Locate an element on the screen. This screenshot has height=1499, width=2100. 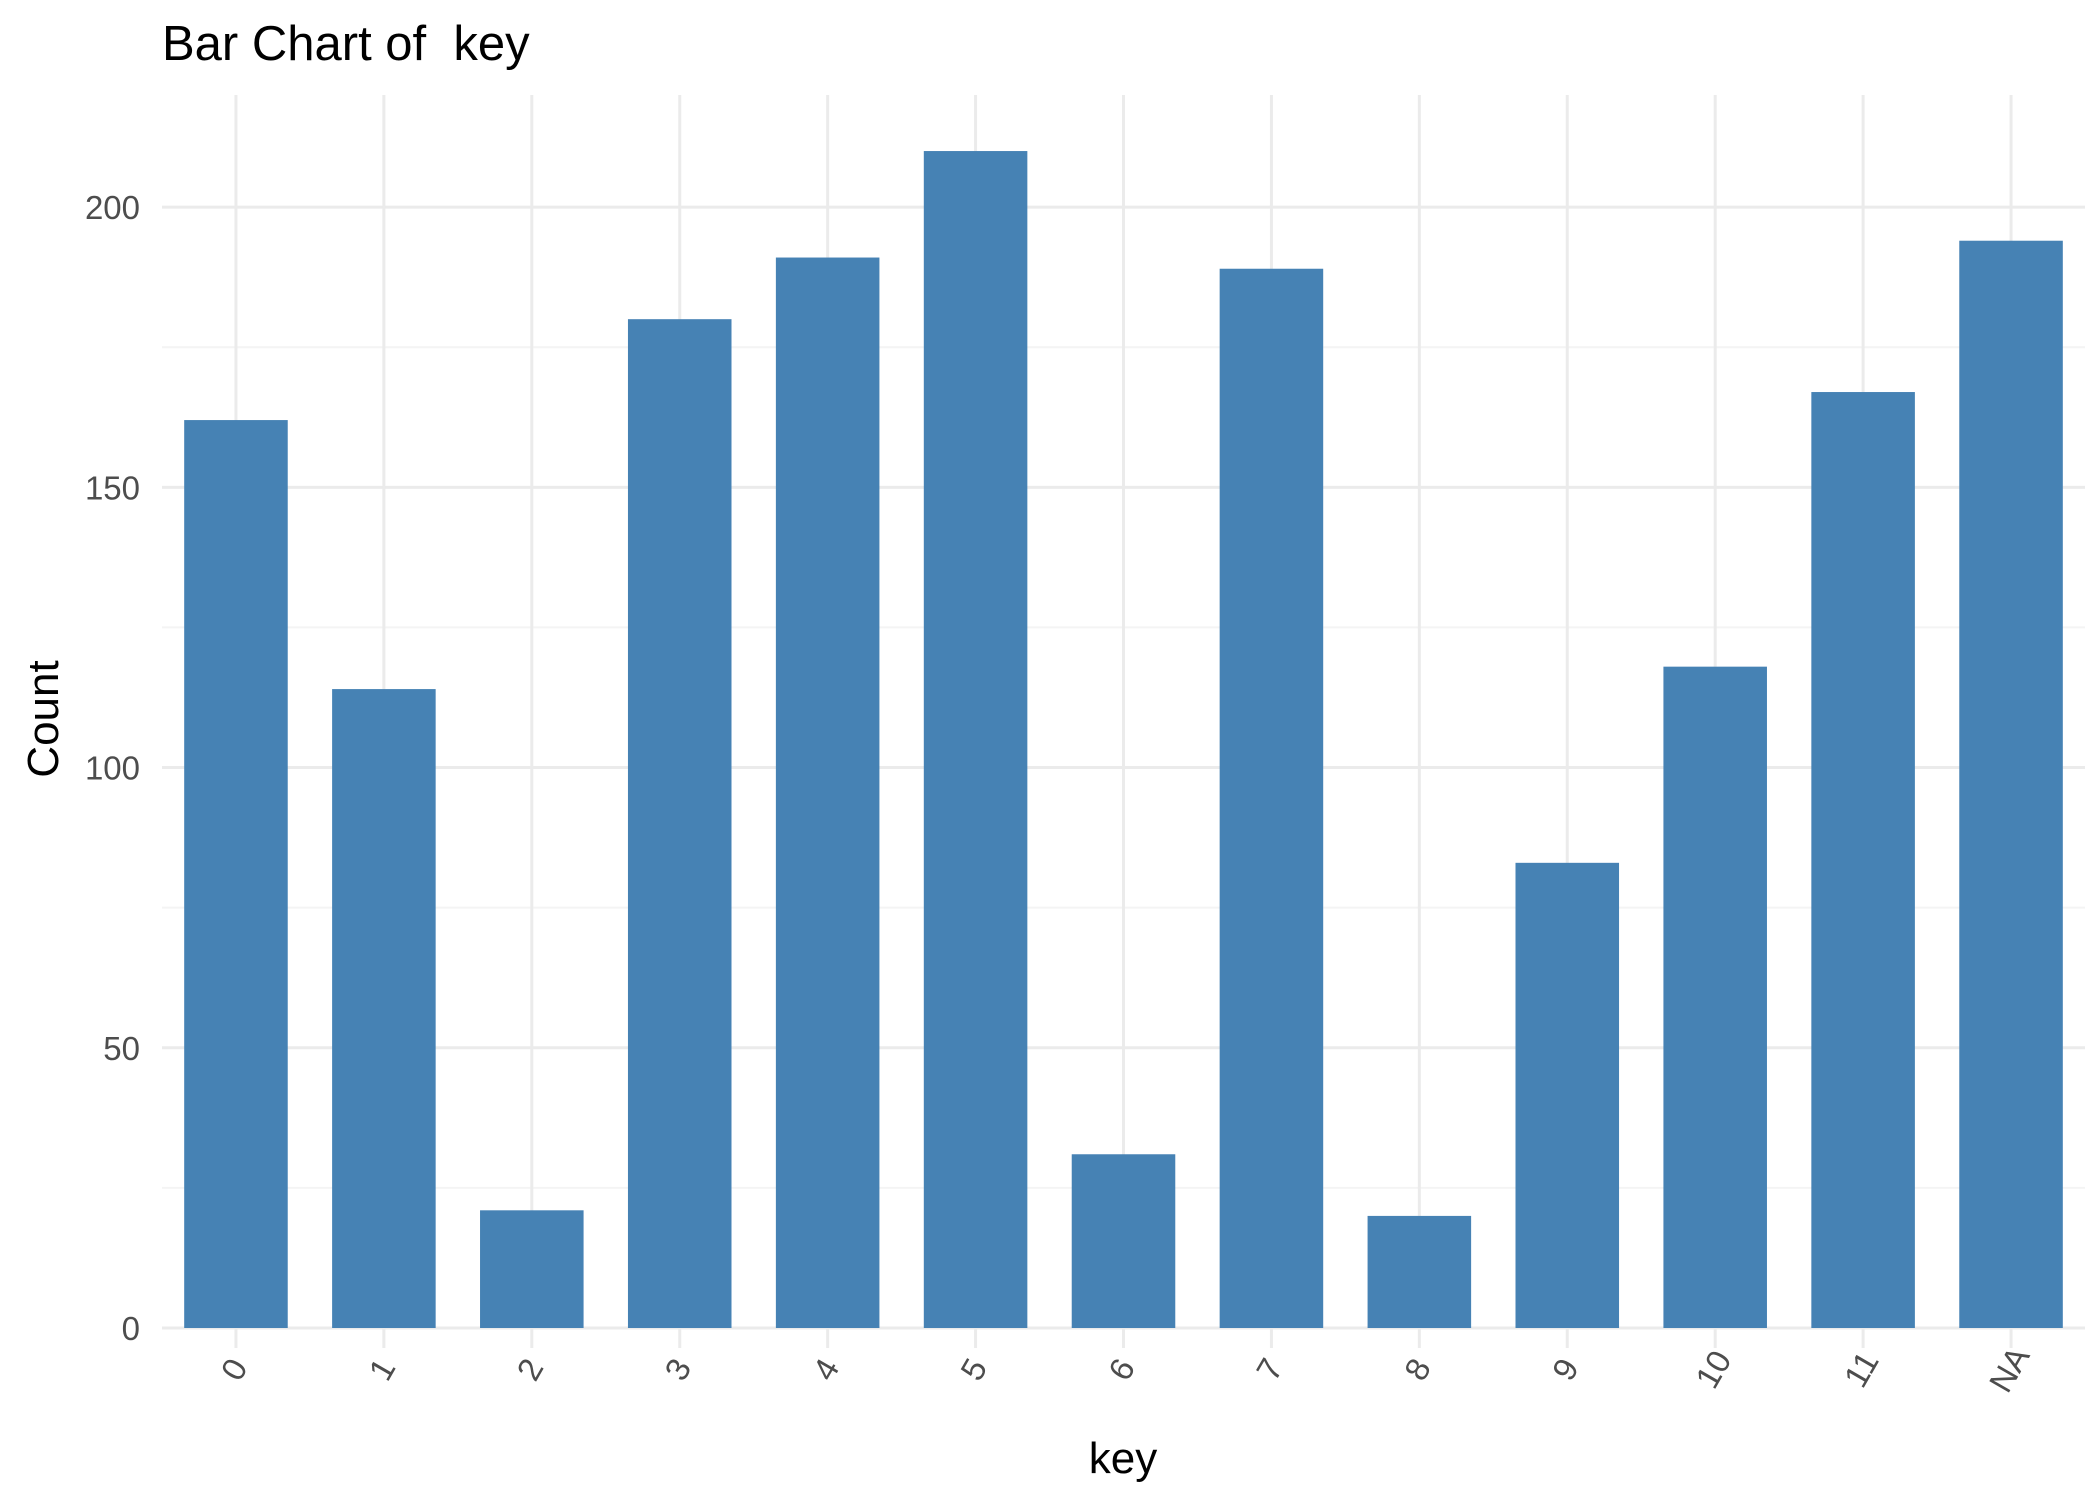
y-axis-ticks: 0 50 100 150 200 is located at coordinates (112, 768).